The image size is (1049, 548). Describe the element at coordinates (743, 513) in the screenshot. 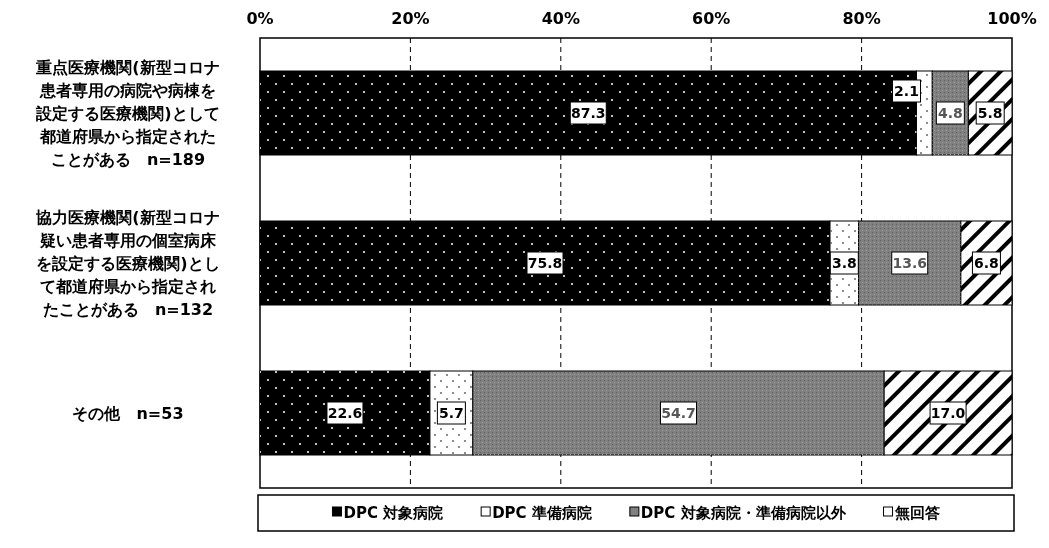

I see `legend-label: DPC 対象病院・準備病院以外` at that location.